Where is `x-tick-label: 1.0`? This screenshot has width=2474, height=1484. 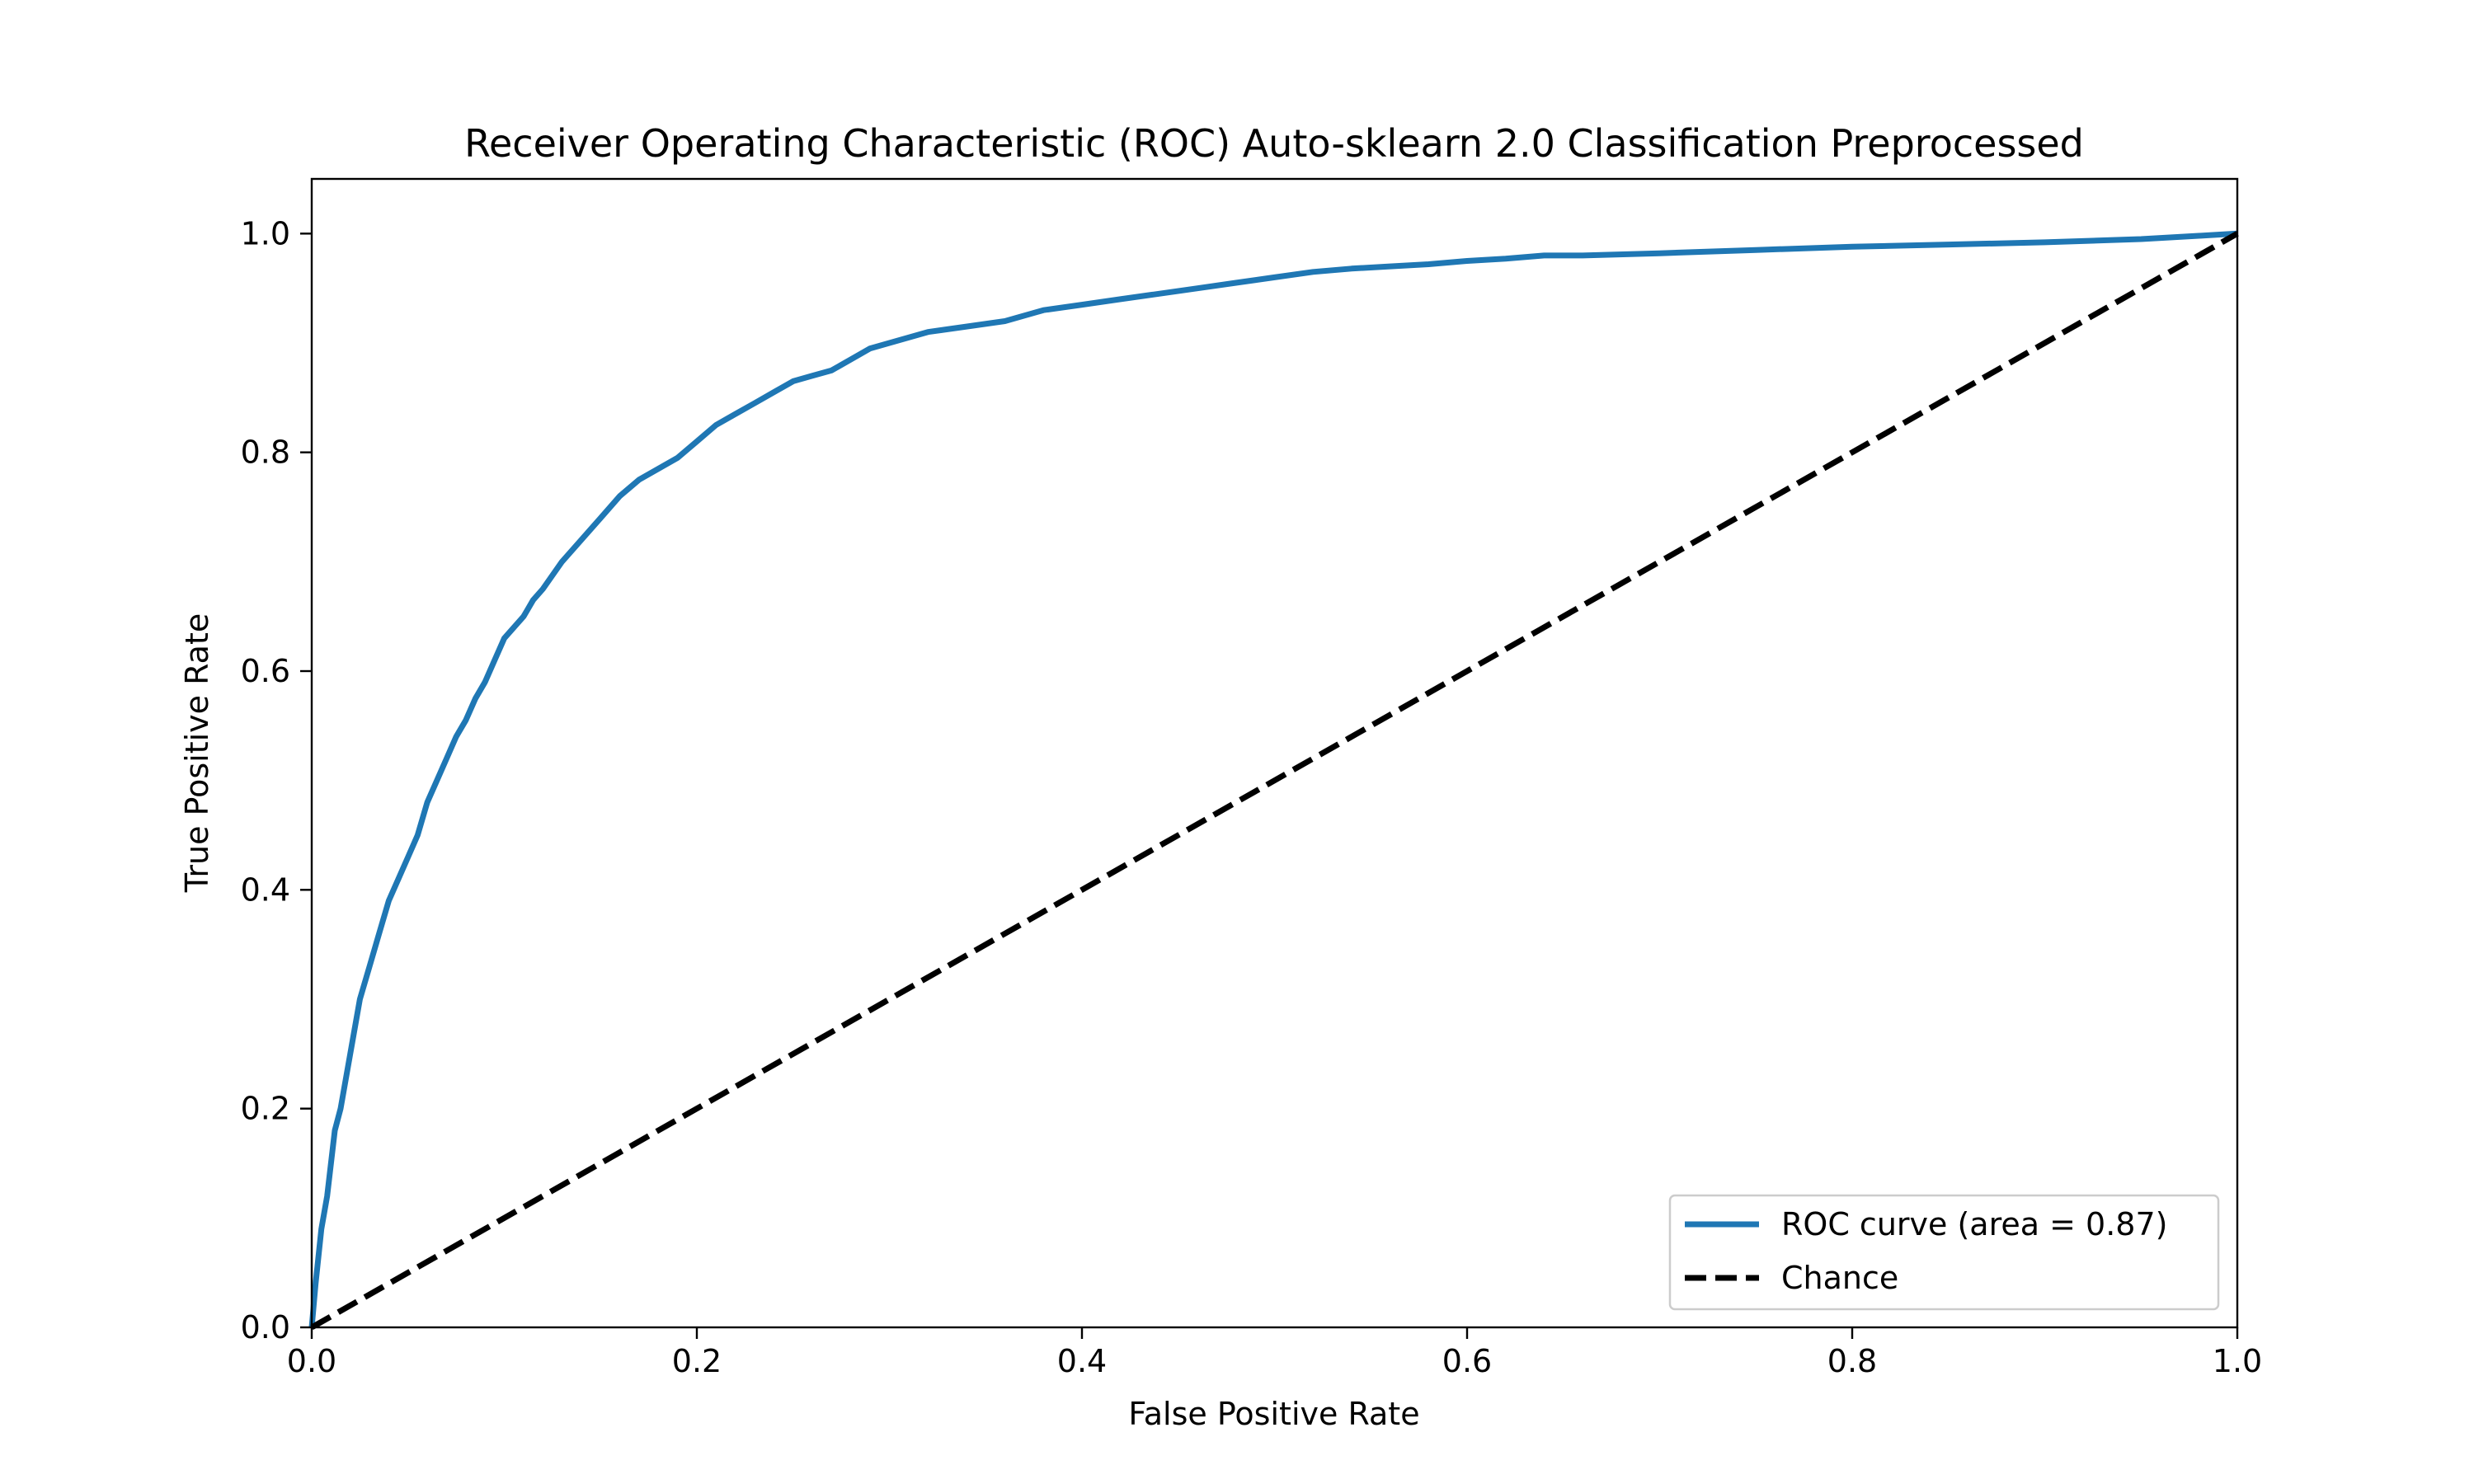
x-tick-label: 1.0 is located at coordinates (2237, 1361).